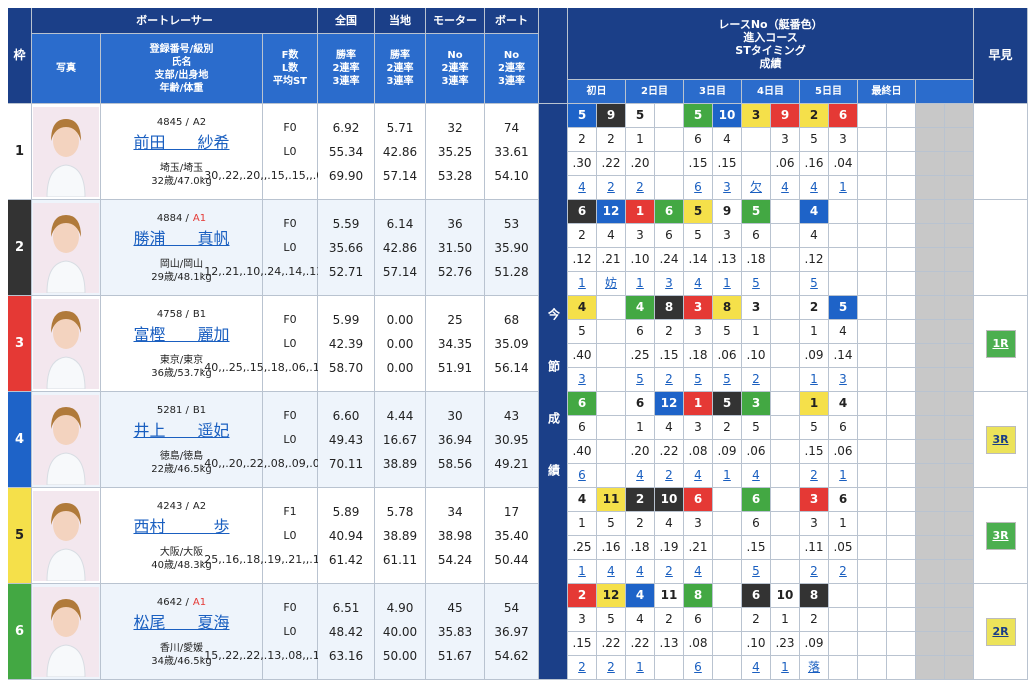  I want to click on st-cell: .16, so click(814, 164).